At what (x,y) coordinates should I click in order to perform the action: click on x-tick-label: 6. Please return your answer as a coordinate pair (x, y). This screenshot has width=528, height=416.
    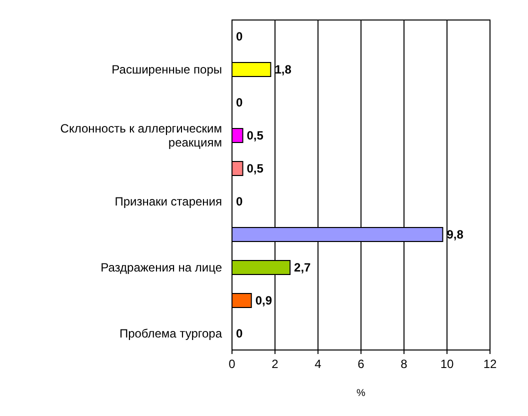
    Looking at the image, I should click on (361, 364).